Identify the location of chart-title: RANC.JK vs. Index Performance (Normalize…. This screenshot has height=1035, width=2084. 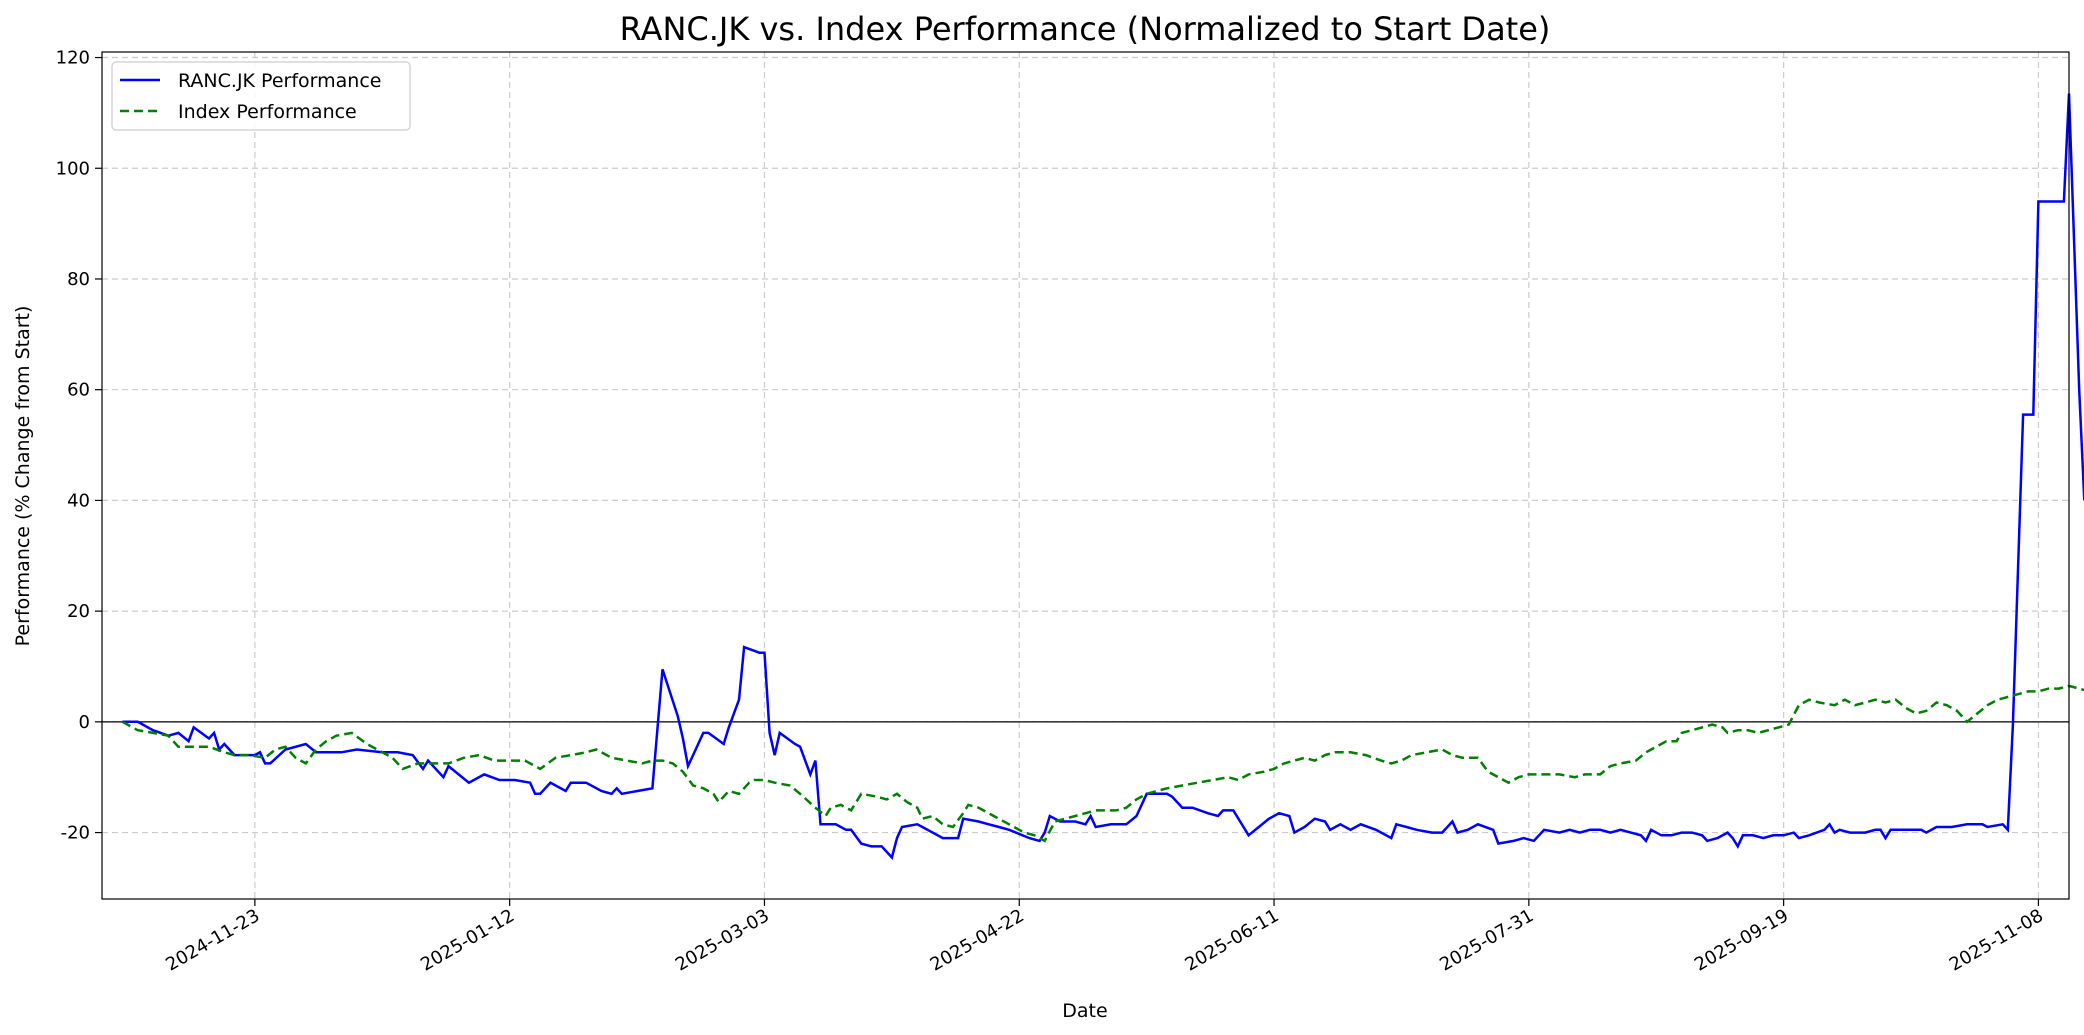
(1085, 29).